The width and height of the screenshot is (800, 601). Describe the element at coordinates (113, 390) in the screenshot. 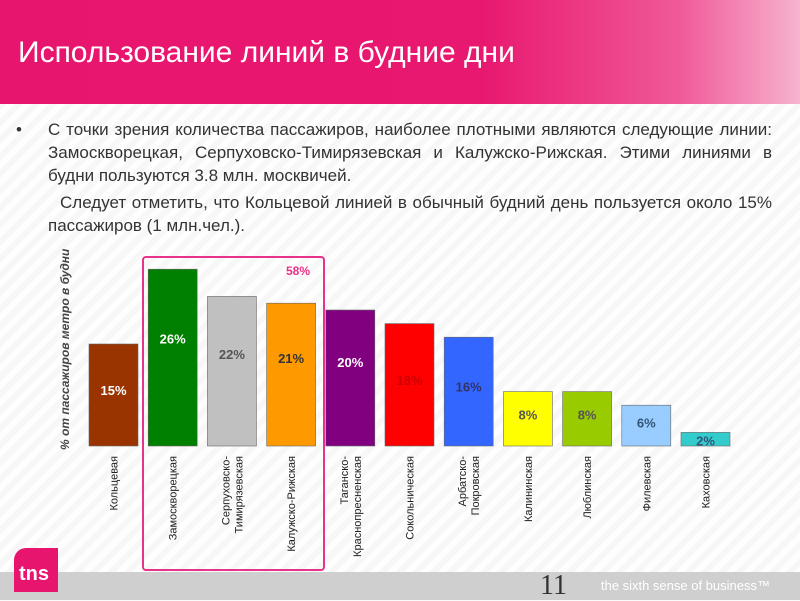

I see `data-label: 15%` at that location.